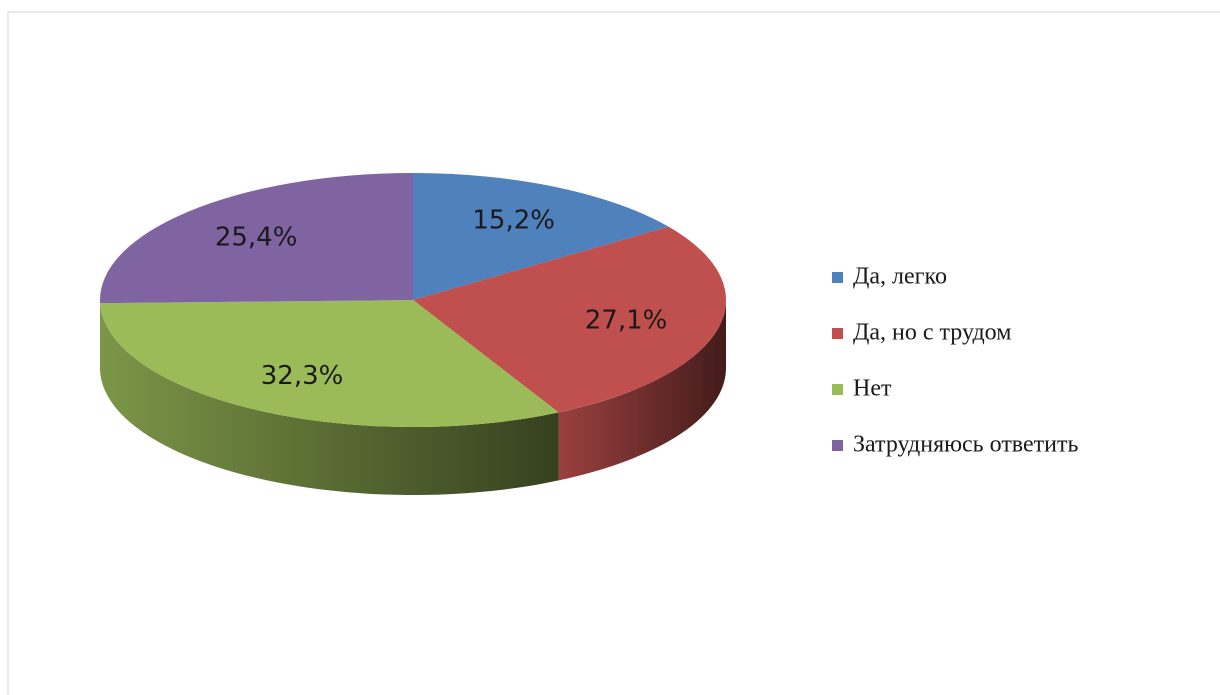 The height and width of the screenshot is (695, 1220). What do you see at coordinates (872, 389) in the screenshot?
I see `legend-label: Нет` at bounding box center [872, 389].